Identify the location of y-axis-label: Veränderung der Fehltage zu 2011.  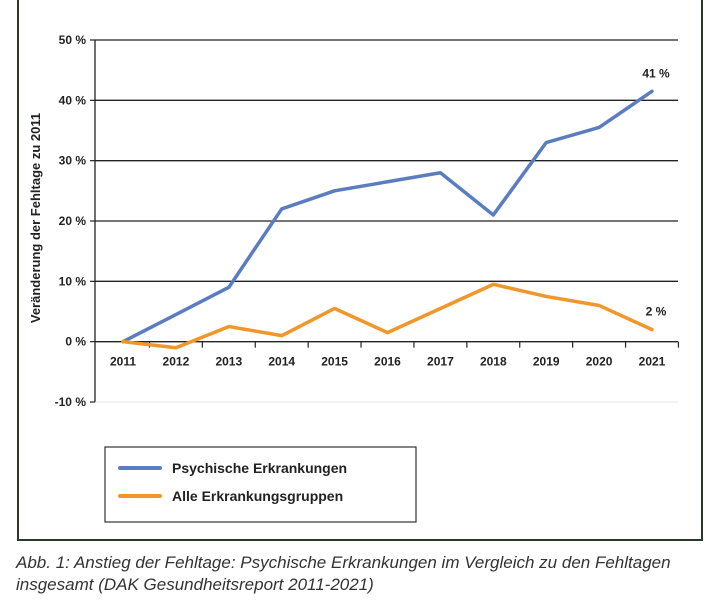
(35, 218).